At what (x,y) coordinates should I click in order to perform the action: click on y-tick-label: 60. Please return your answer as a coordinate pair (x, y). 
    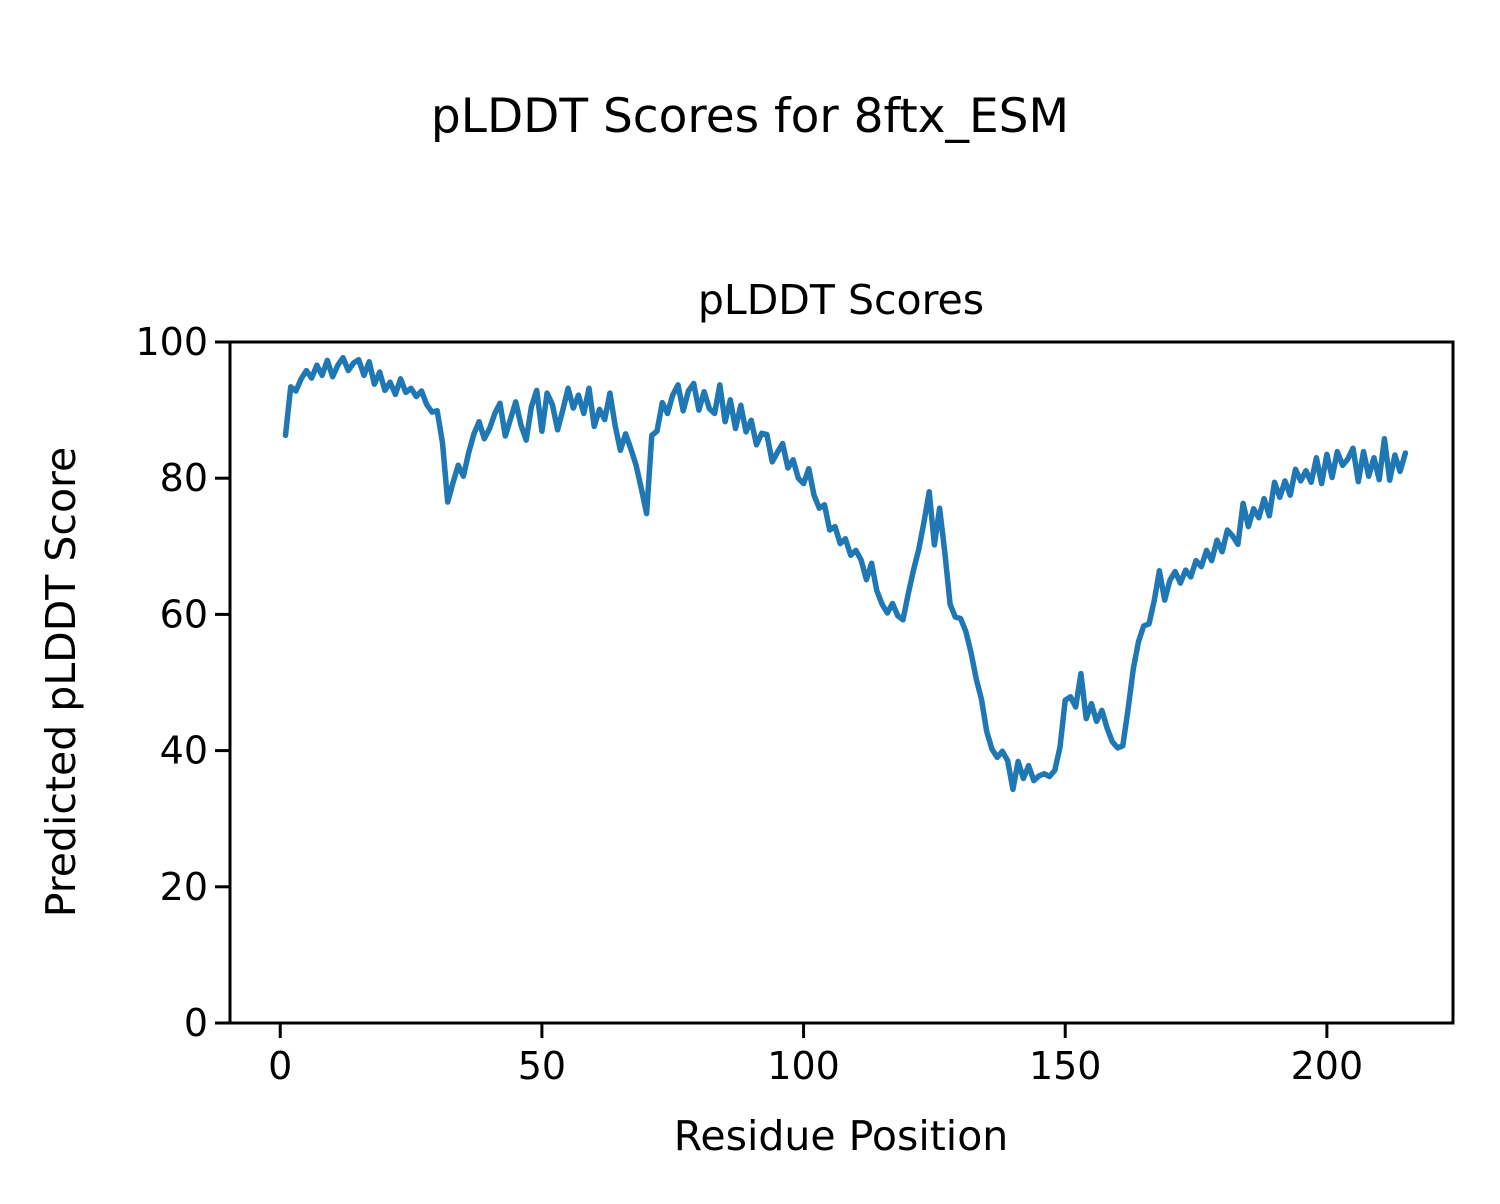
    Looking at the image, I should click on (184, 614).